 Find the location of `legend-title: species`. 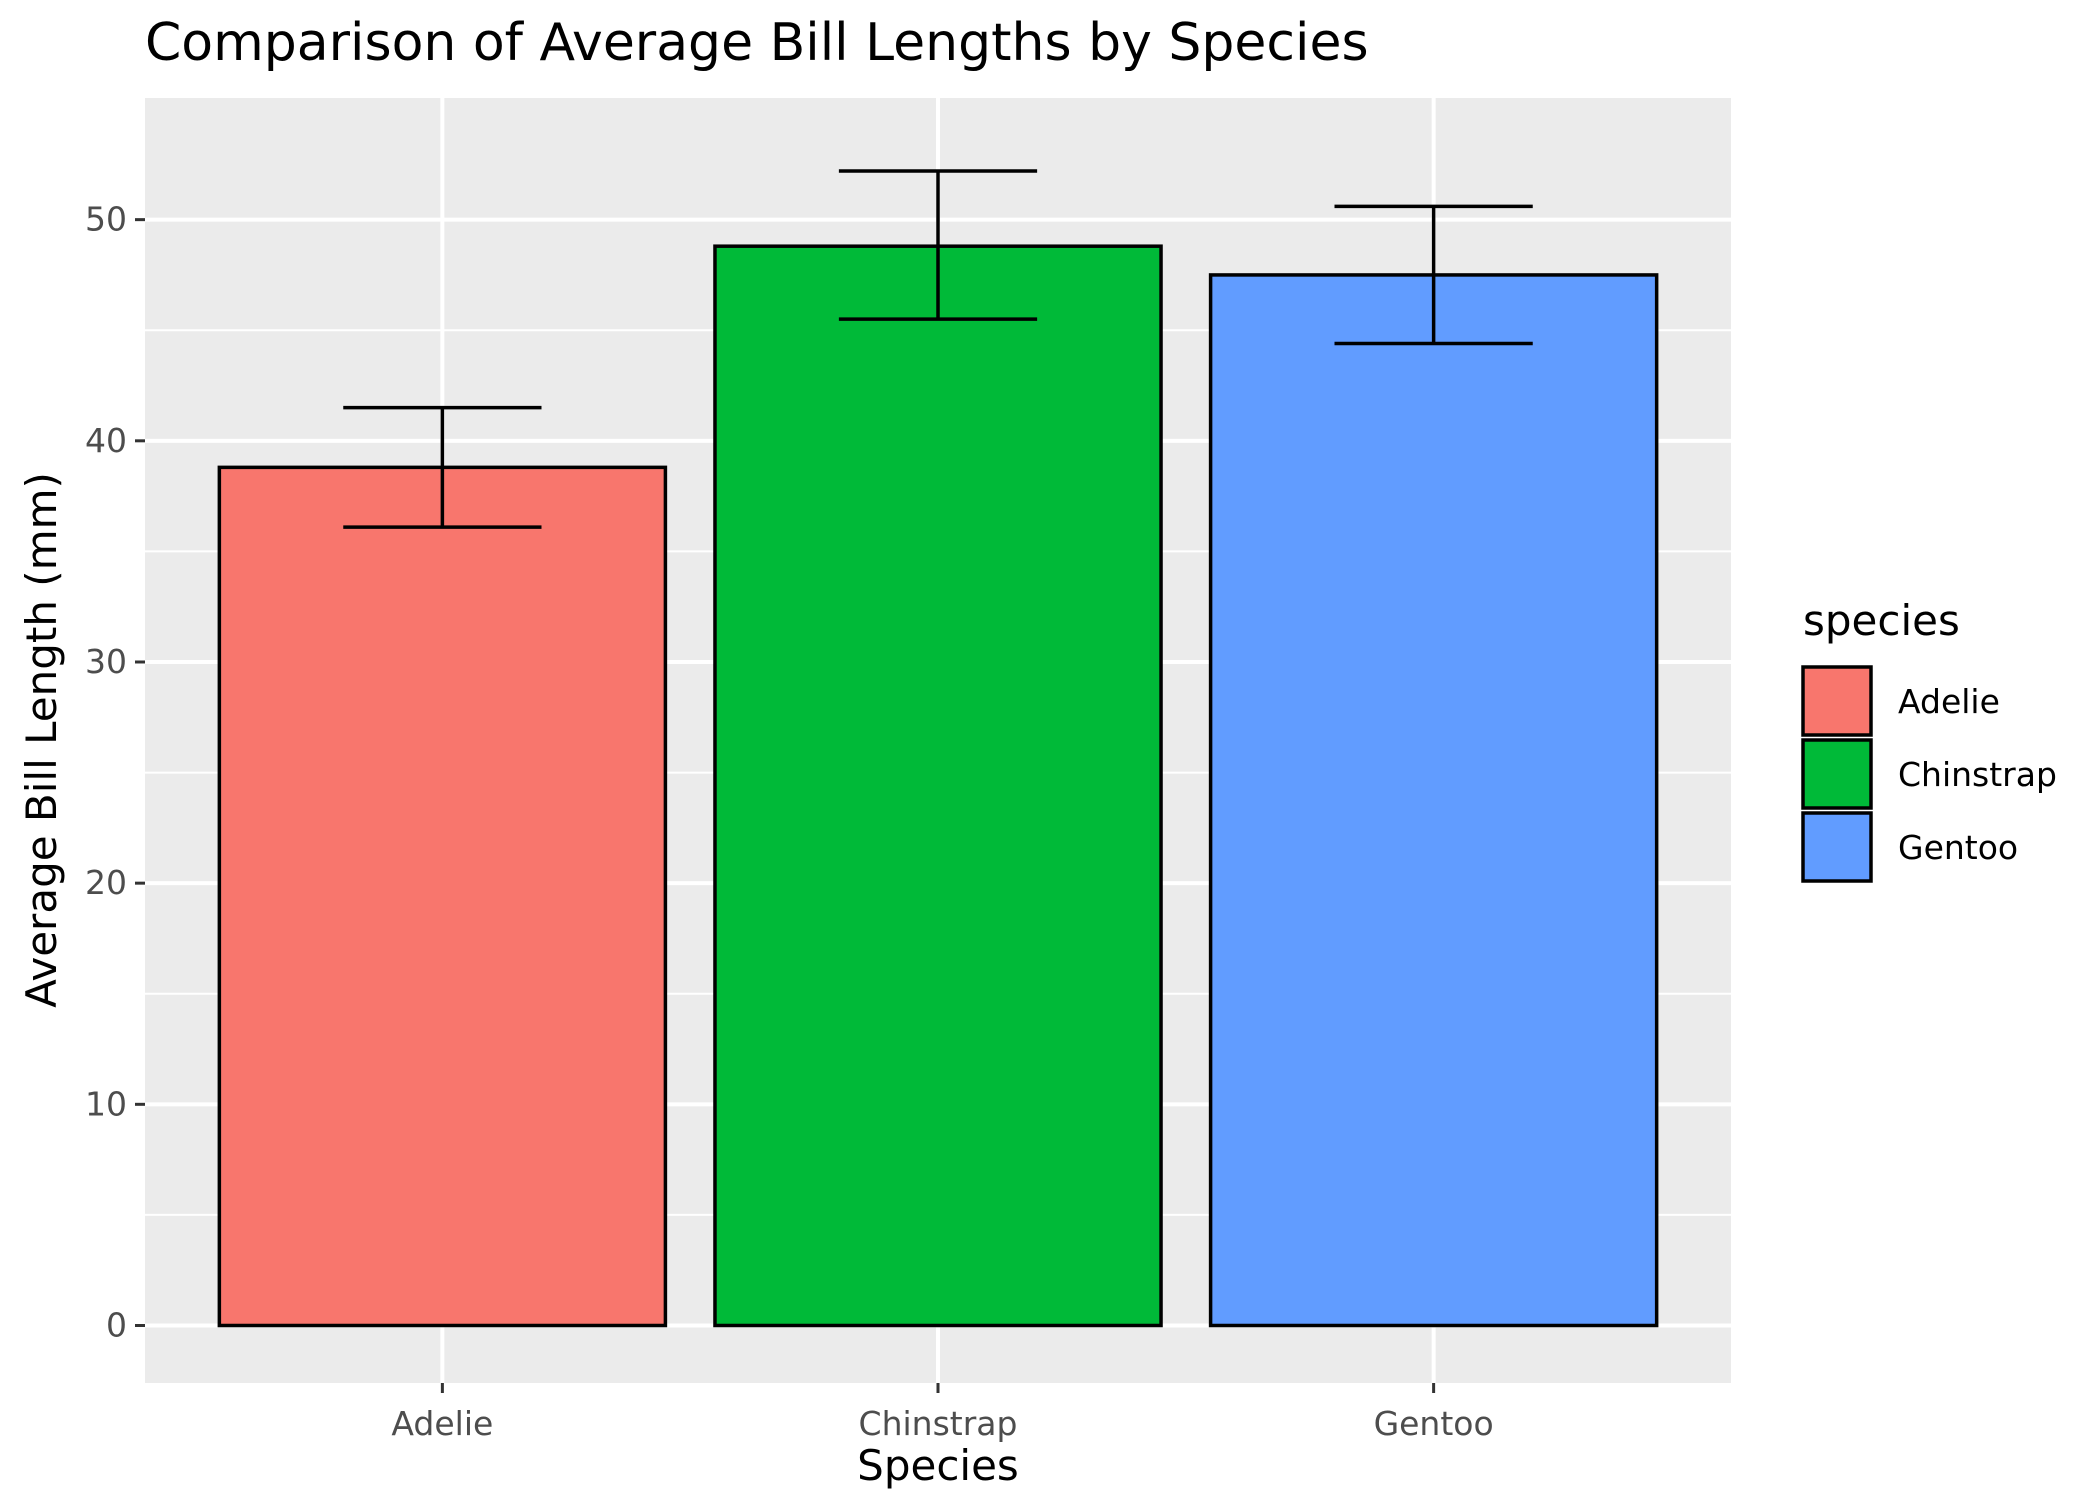

legend-title: species is located at coordinates (1881, 620).